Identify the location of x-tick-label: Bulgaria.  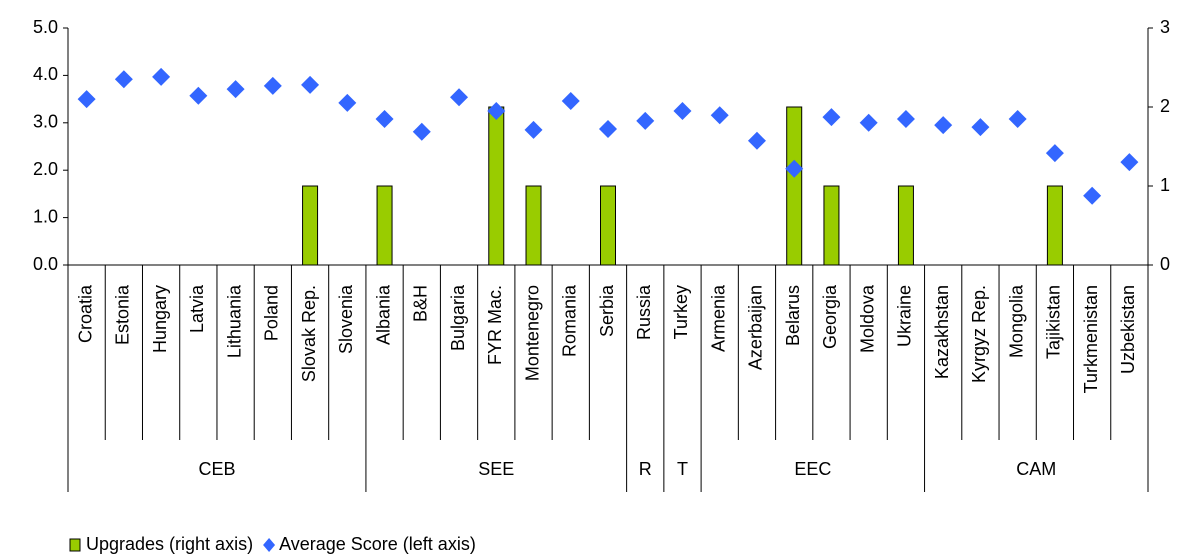
(458, 317).